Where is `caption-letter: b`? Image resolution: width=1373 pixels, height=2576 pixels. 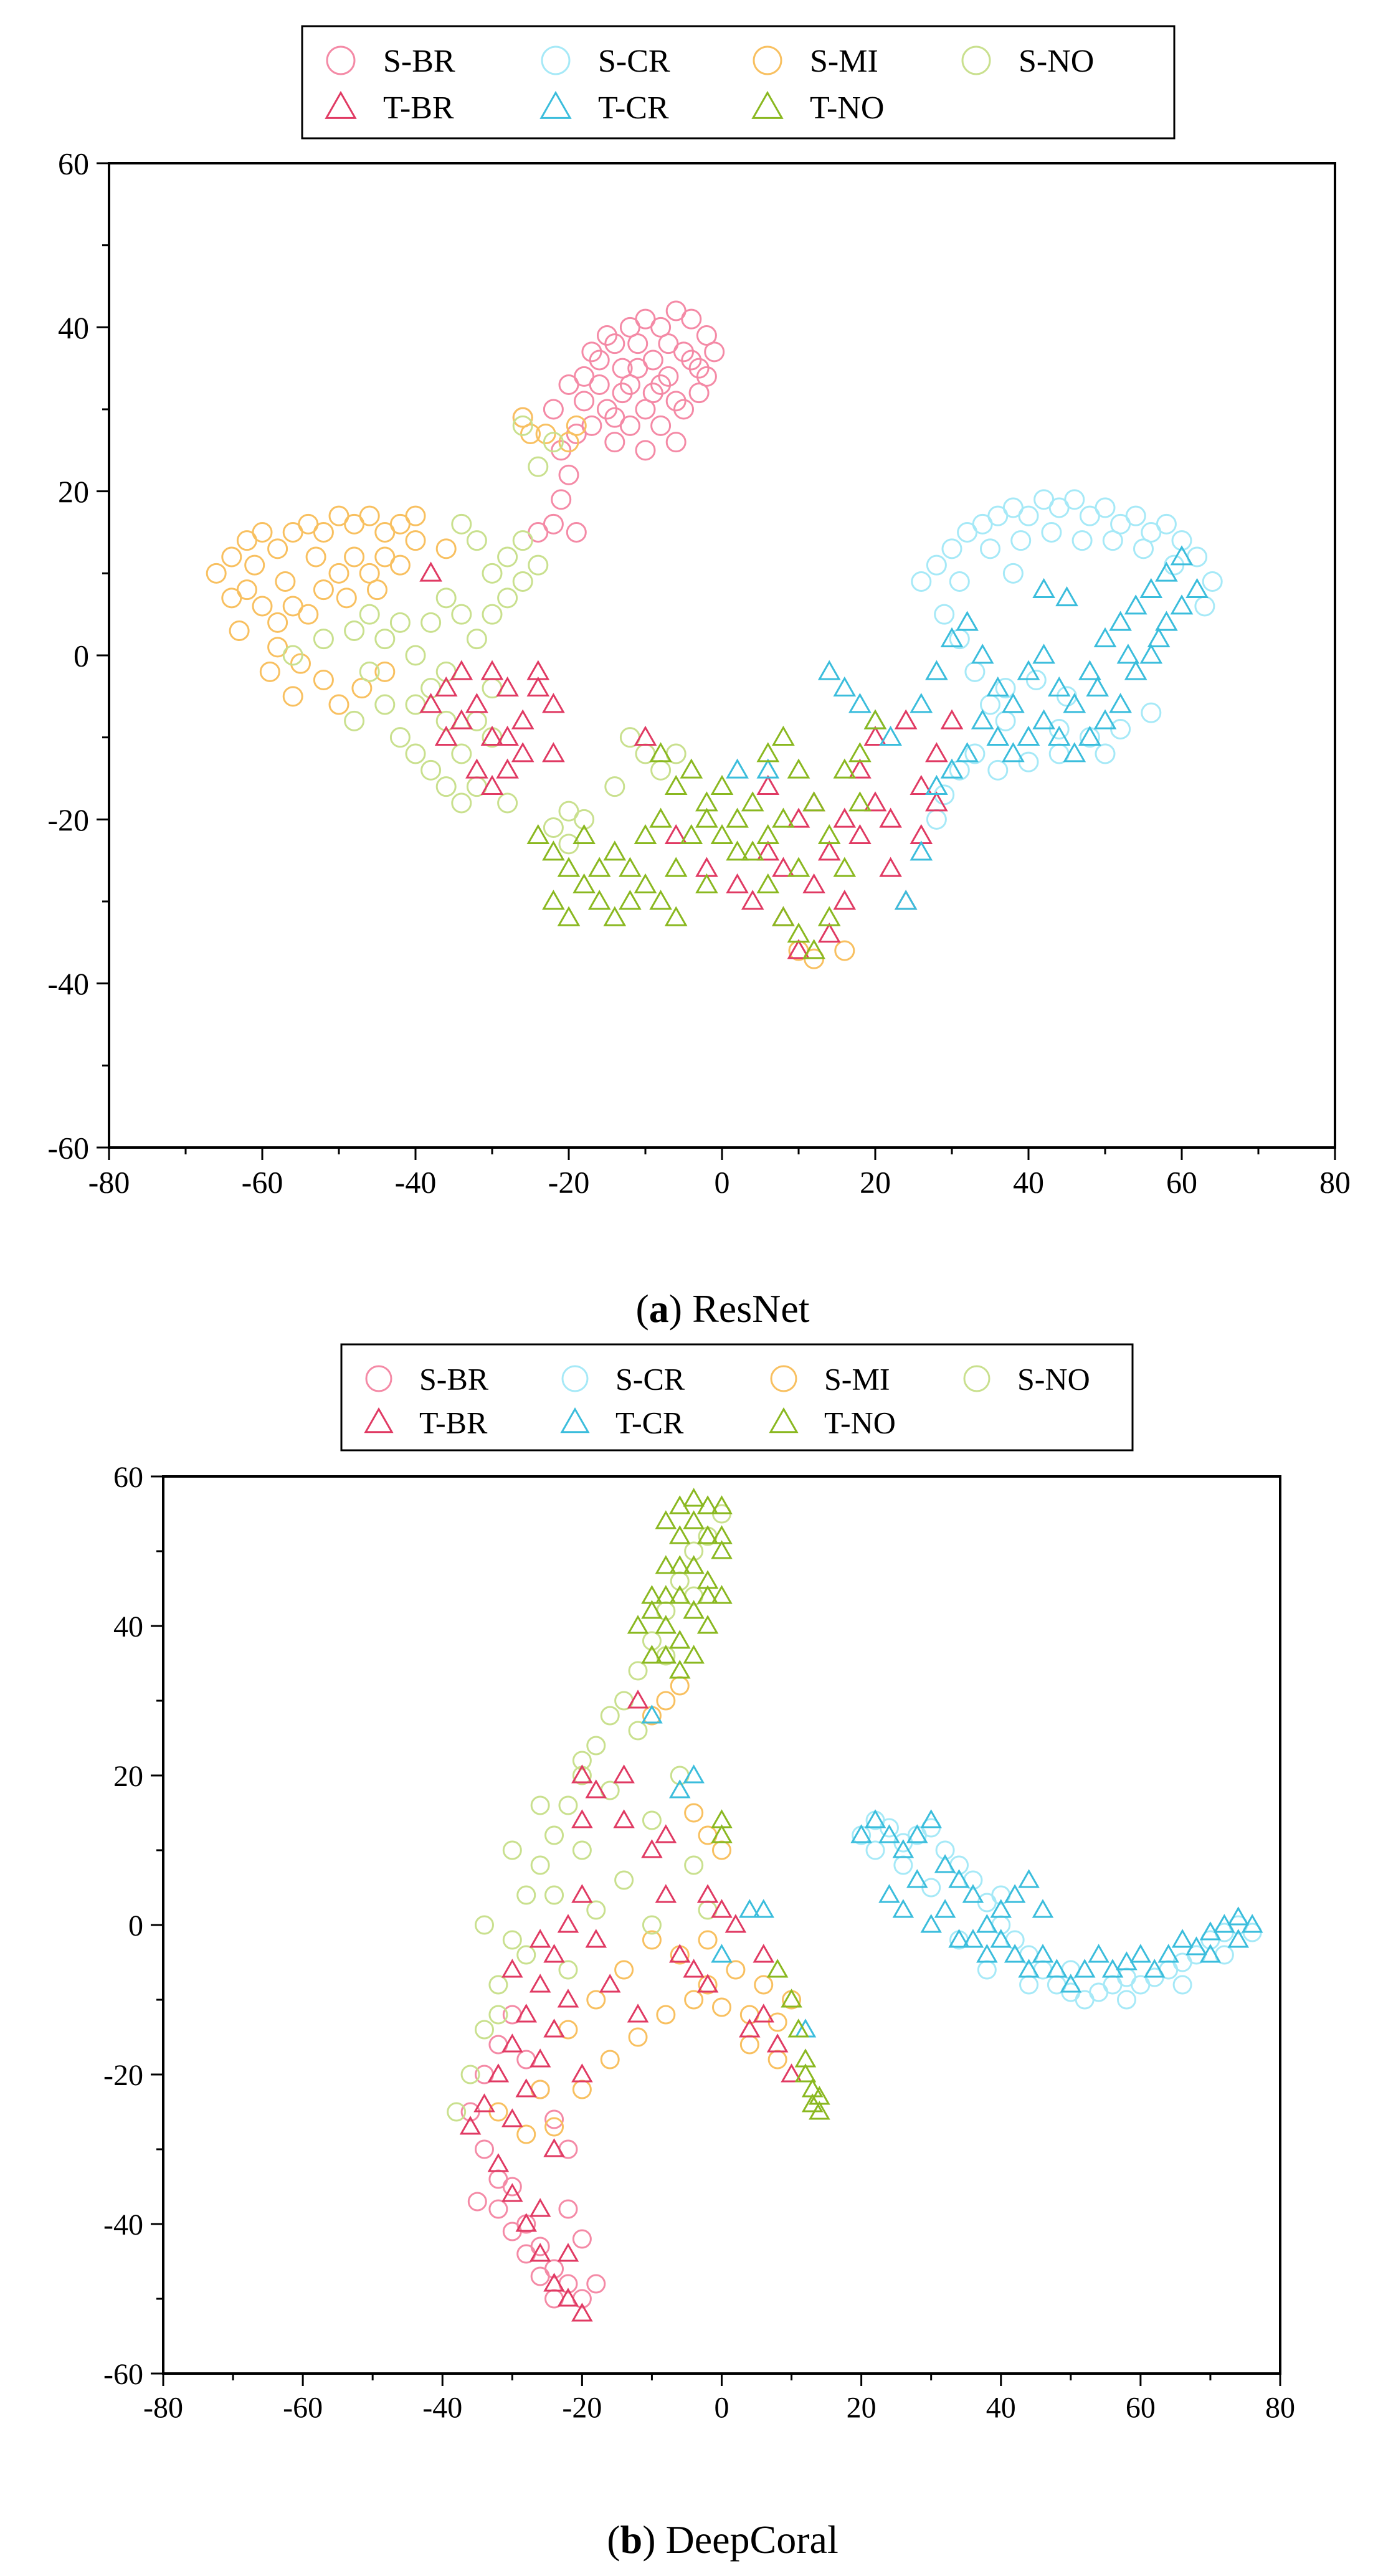
caption-letter: b is located at coordinates (631, 2539).